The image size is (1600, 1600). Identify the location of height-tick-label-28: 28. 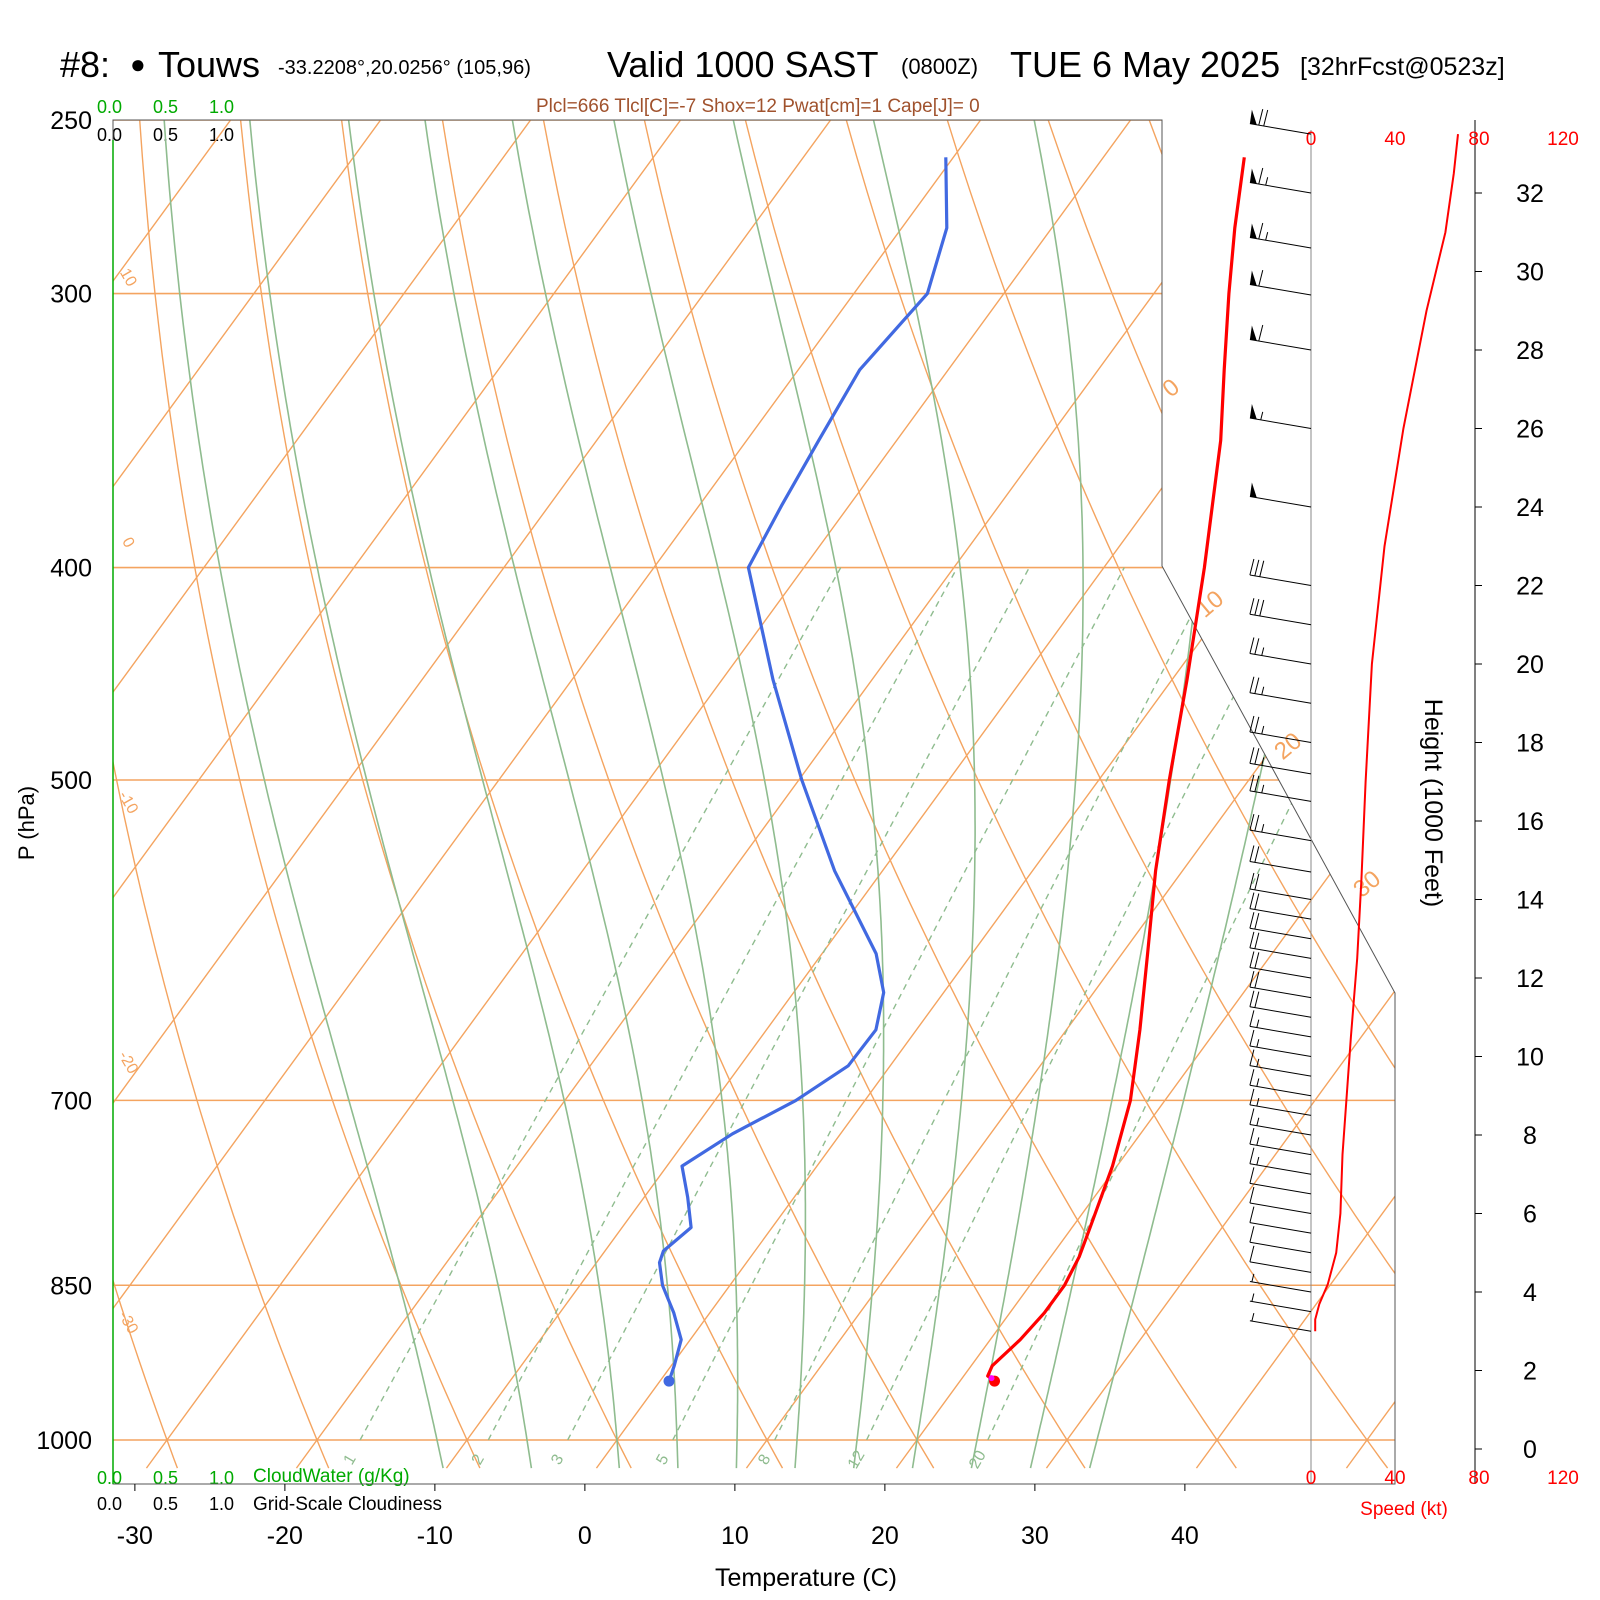
(1530, 351).